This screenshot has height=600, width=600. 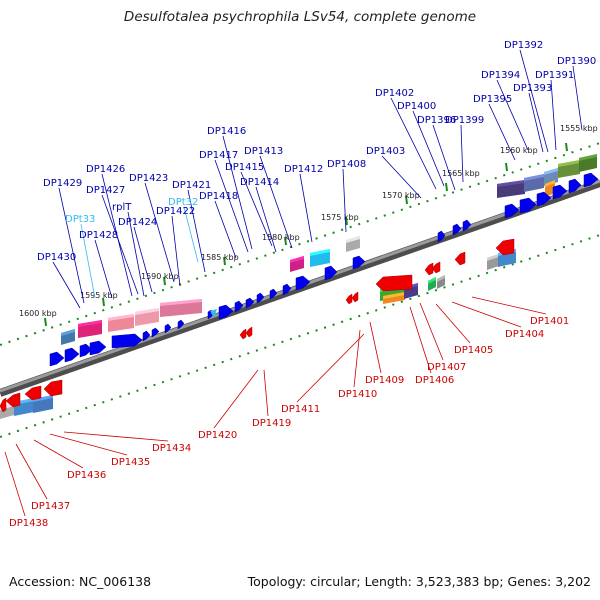 I want to click on rna-gene-label: DPt32, so click(x=183, y=202).